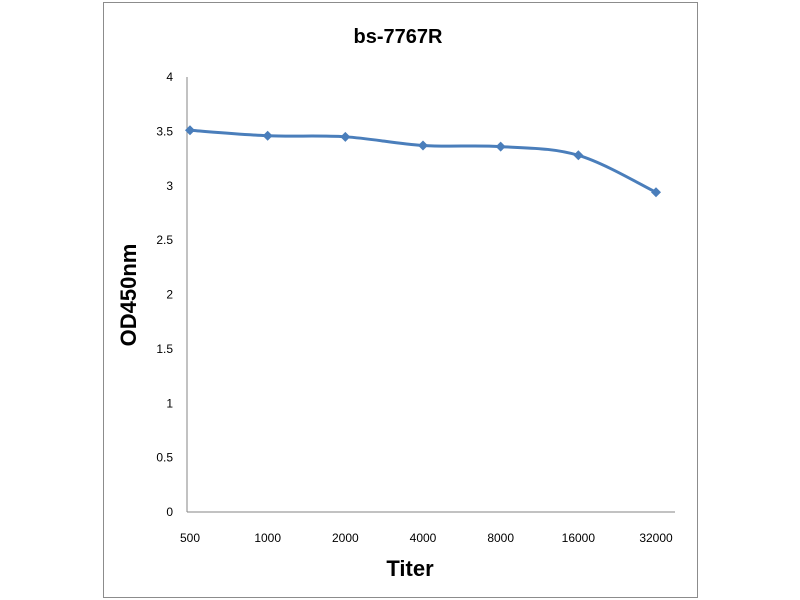 The image size is (800, 600). Describe the element at coordinates (423, 538) in the screenshot. I see `x-tick-label: 4000` at that location.